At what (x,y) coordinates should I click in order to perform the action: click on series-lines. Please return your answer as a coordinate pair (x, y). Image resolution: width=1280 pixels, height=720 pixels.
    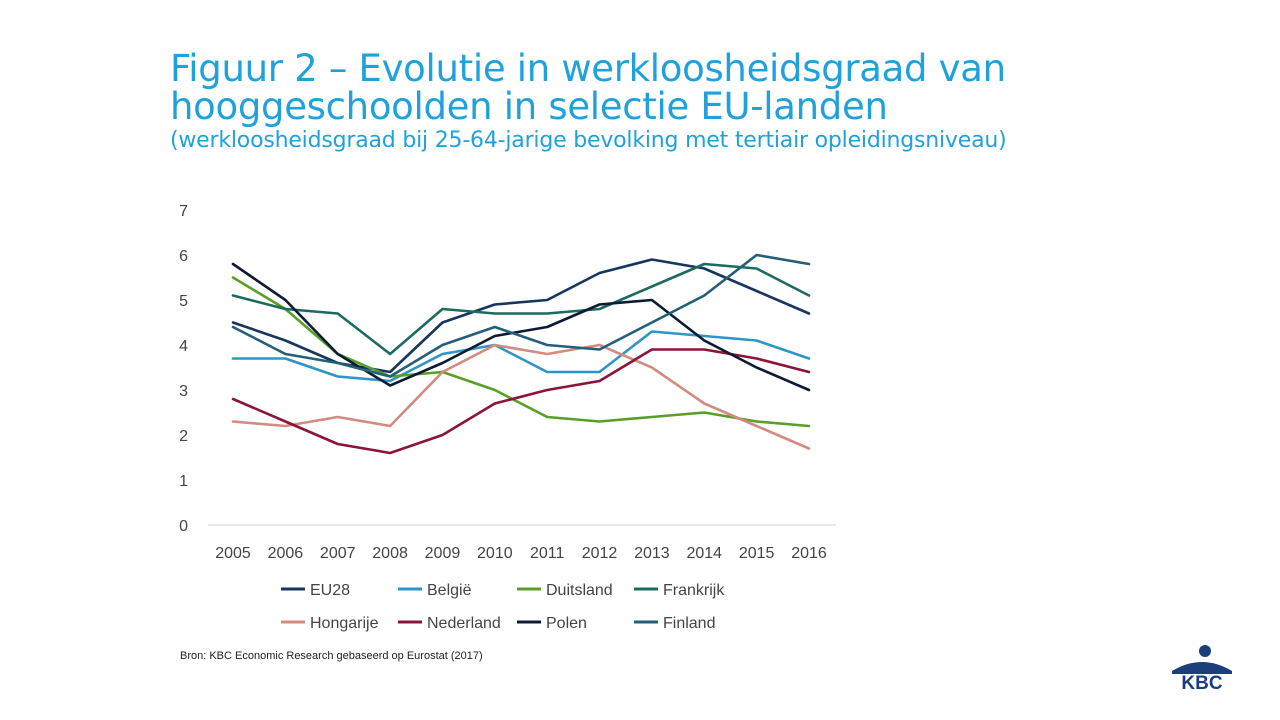
    Looking at the image, I should click on (521, 354).